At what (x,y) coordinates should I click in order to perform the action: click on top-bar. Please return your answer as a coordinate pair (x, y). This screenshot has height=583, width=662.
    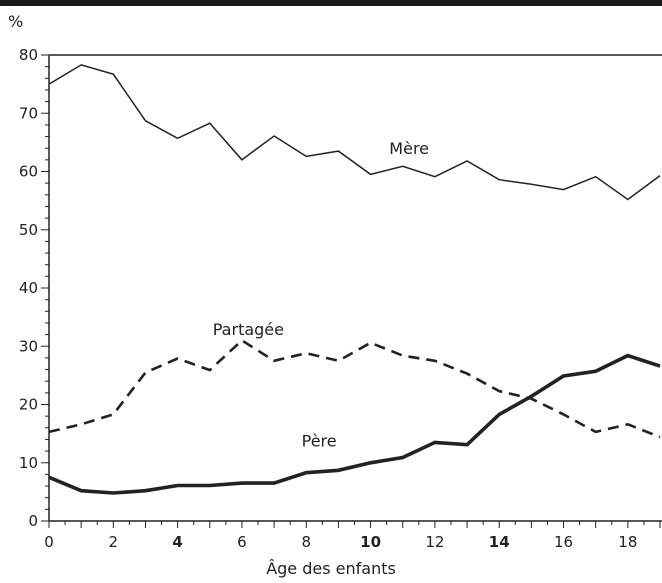
    Looking at the image, I should click on (331, 3).